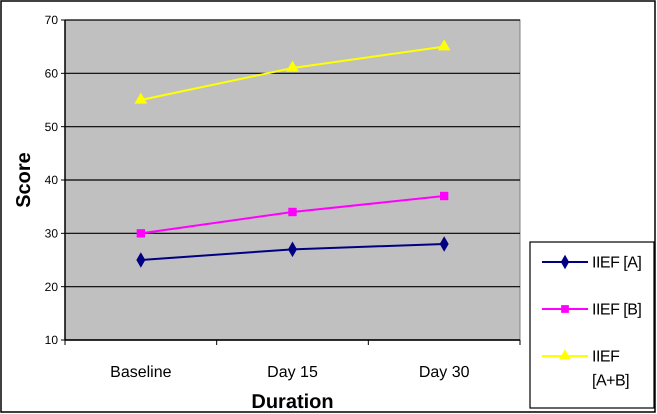  Describe the element at coordinates (611, 369) in the screenshot. I see `legend-label: IIEF [A+B]` at that location.